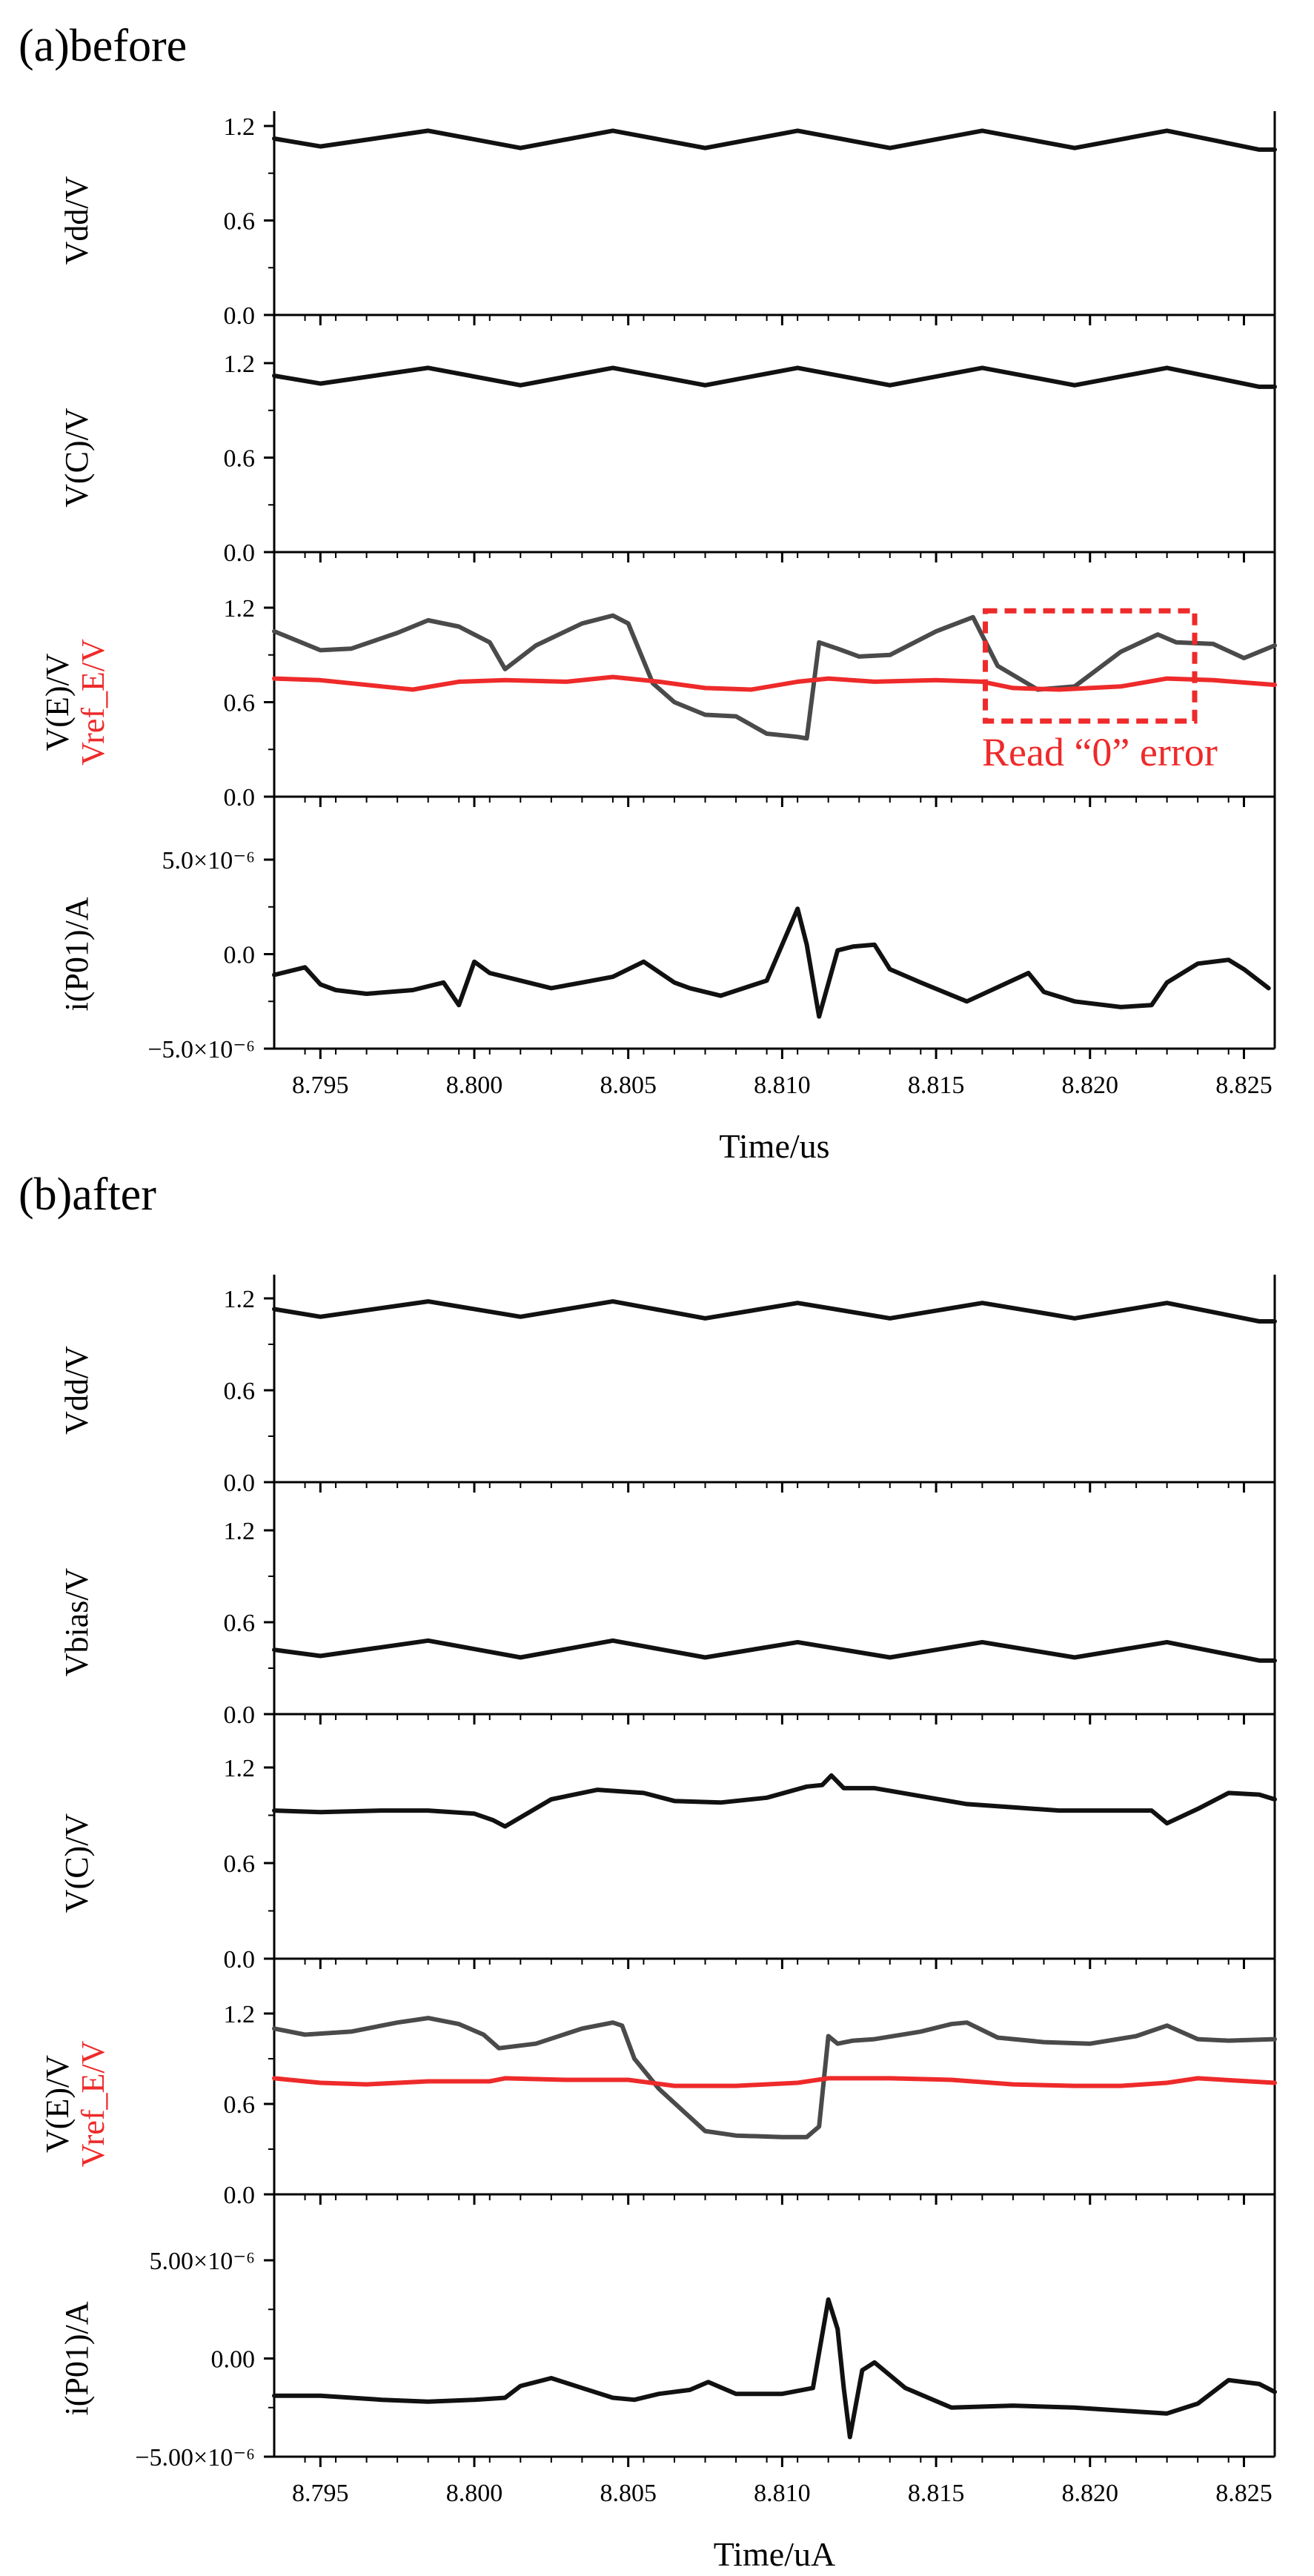 The height and width of the screenshot is (2576, 1314). Describe the element at coordinates (668, 220) in the screenshot. I see `subplot-a1: 0.0 0.6 1.2 Vdd/V` at that location.